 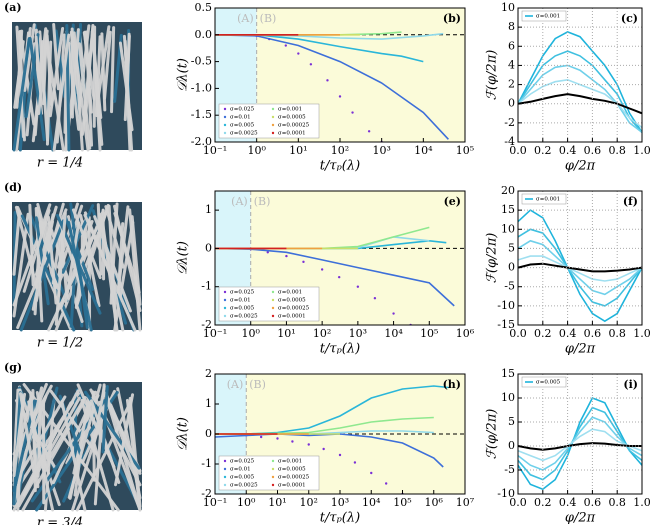 I want to click on legend-label: σ=0.005, so click(x=548, y=383).